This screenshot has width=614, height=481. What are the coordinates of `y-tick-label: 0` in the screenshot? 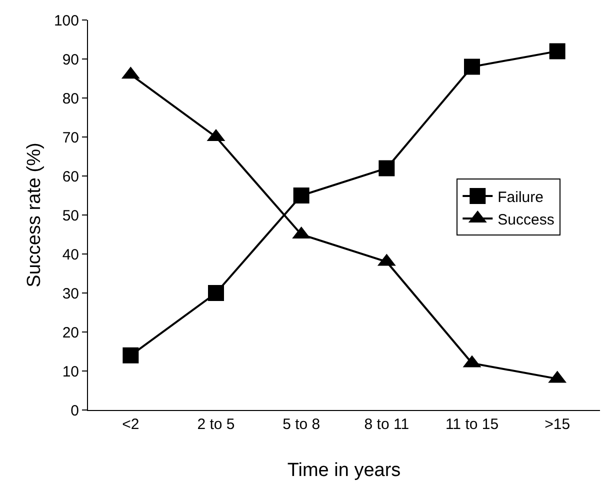 It's located at (74, 411).